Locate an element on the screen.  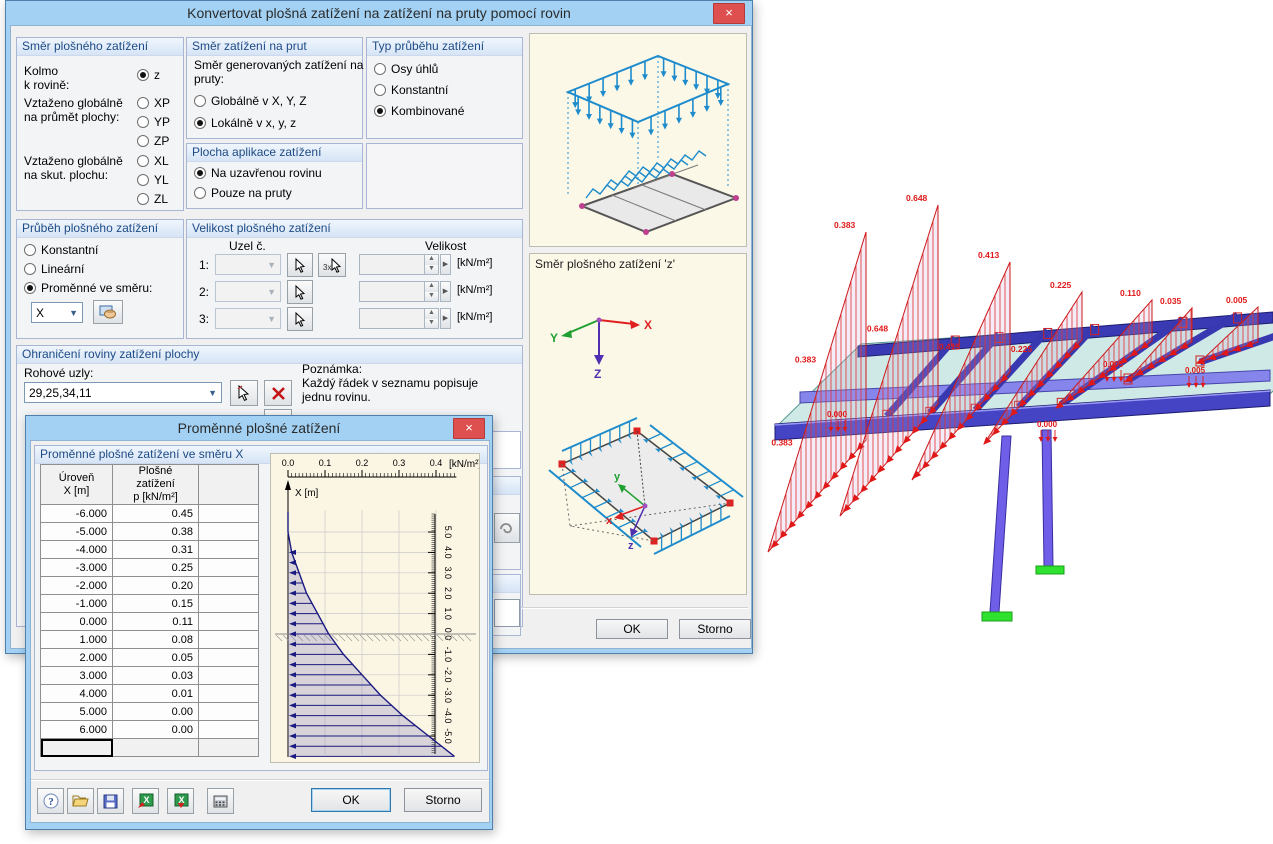
radio-option: XP is located at coordinates (153, 102).